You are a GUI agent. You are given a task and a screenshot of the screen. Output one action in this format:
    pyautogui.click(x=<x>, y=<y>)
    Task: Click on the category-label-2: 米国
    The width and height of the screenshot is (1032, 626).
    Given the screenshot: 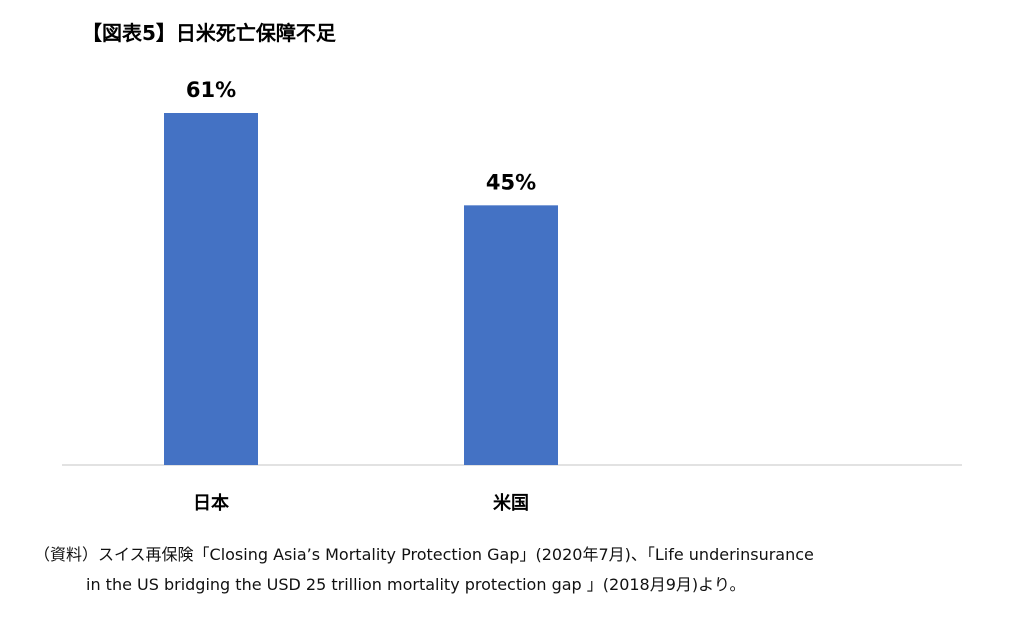 What is the action you would take?
    pyautogui.click(x=511, y=503)
    